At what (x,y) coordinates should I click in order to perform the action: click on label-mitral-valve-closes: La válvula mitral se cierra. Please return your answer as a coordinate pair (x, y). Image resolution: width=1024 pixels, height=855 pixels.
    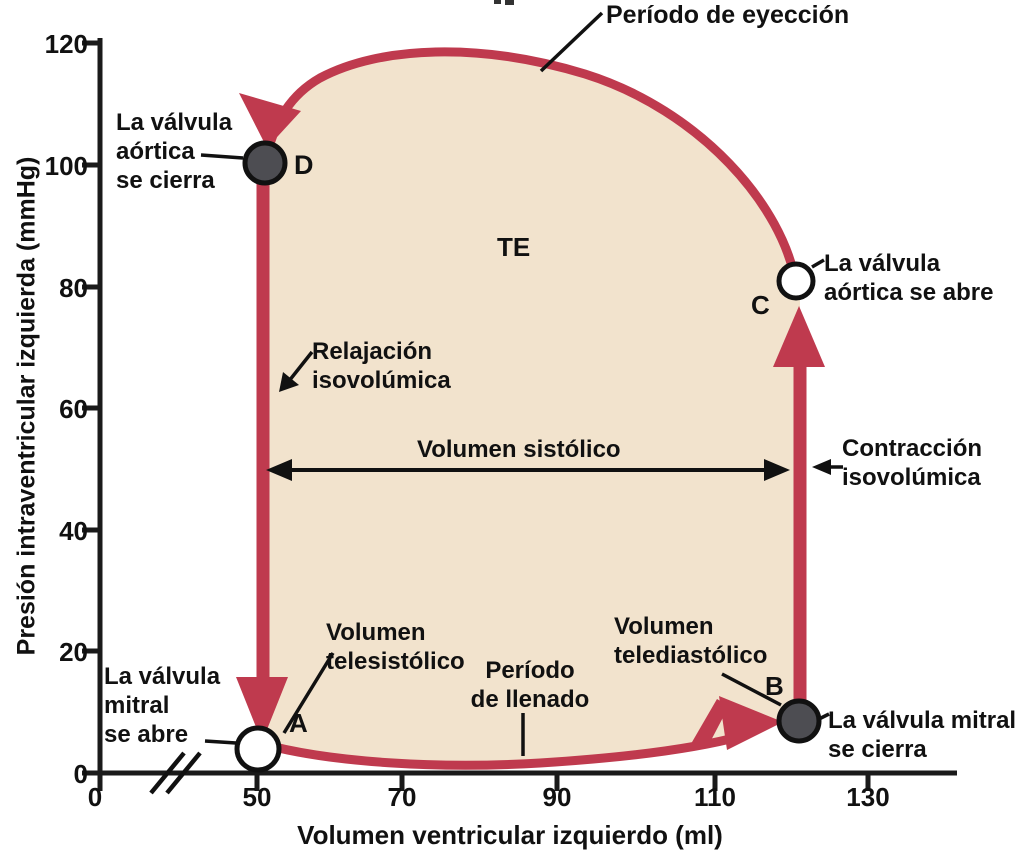
    Looking at the image, I should click on (922, 735).